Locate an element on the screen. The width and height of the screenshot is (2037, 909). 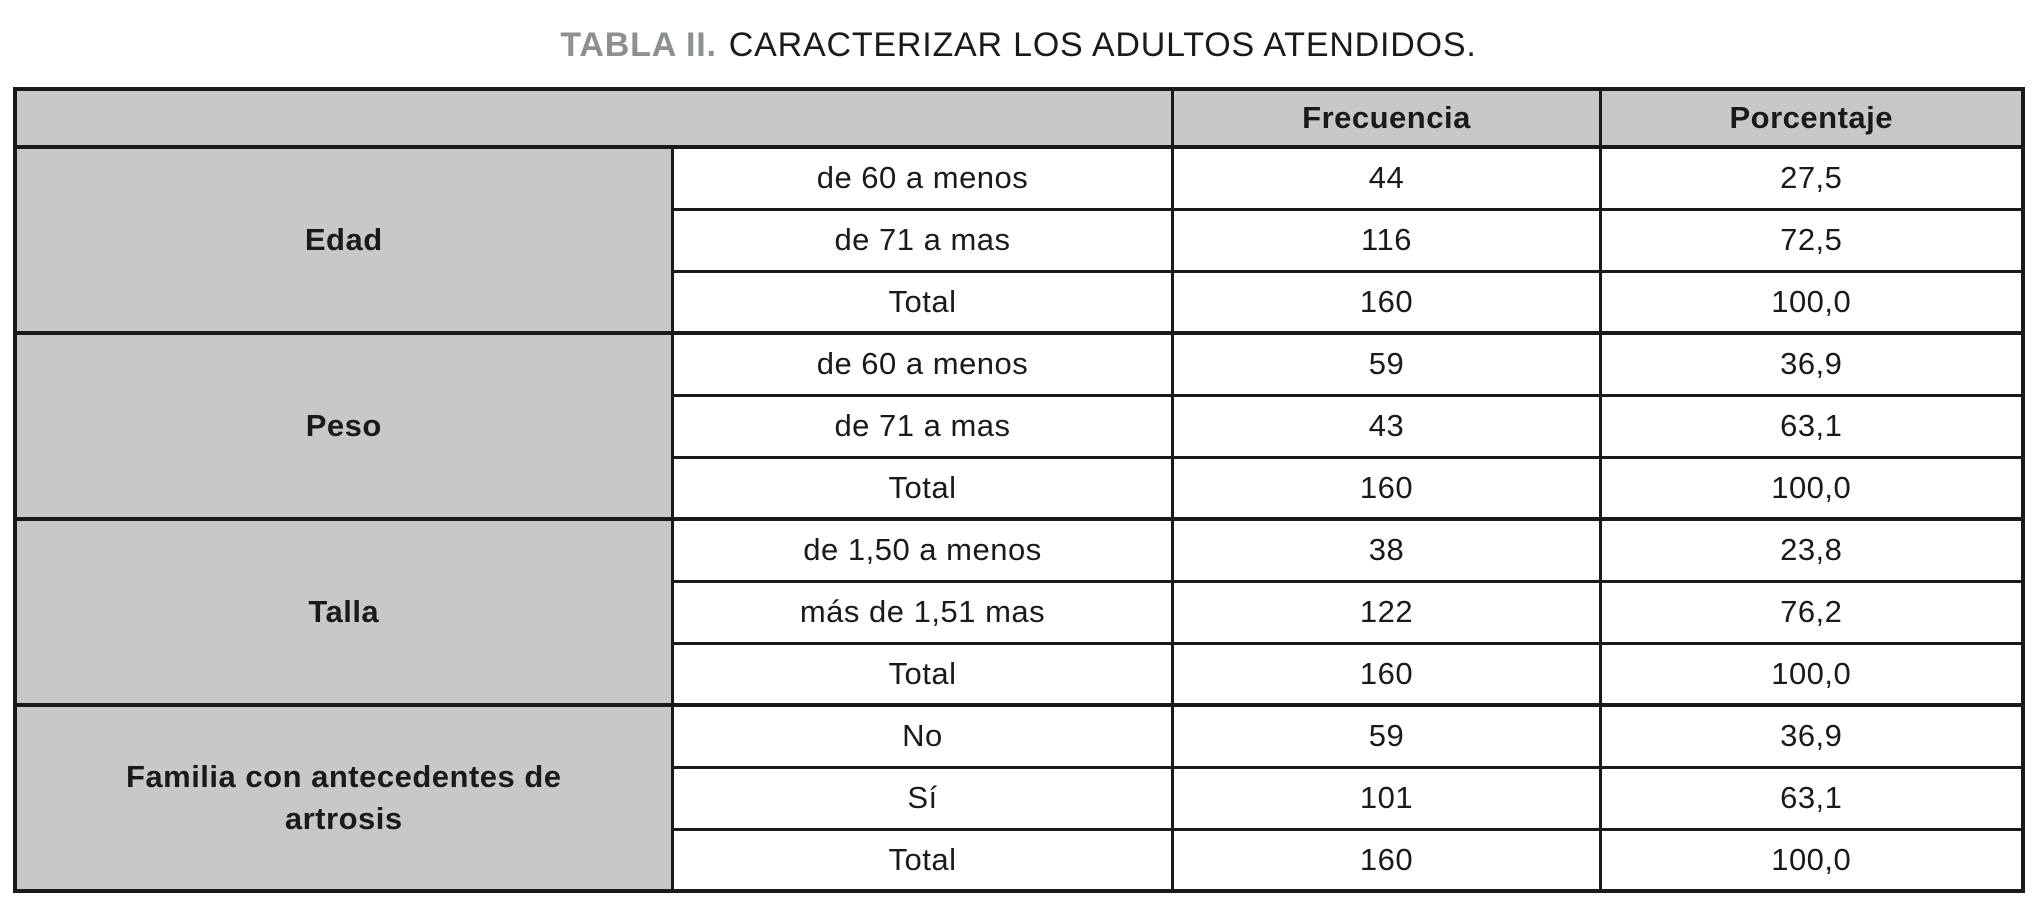
group-label-familia-antecedentes: Familia con antecedentes de artrosis is located at coordinates (343, 798).